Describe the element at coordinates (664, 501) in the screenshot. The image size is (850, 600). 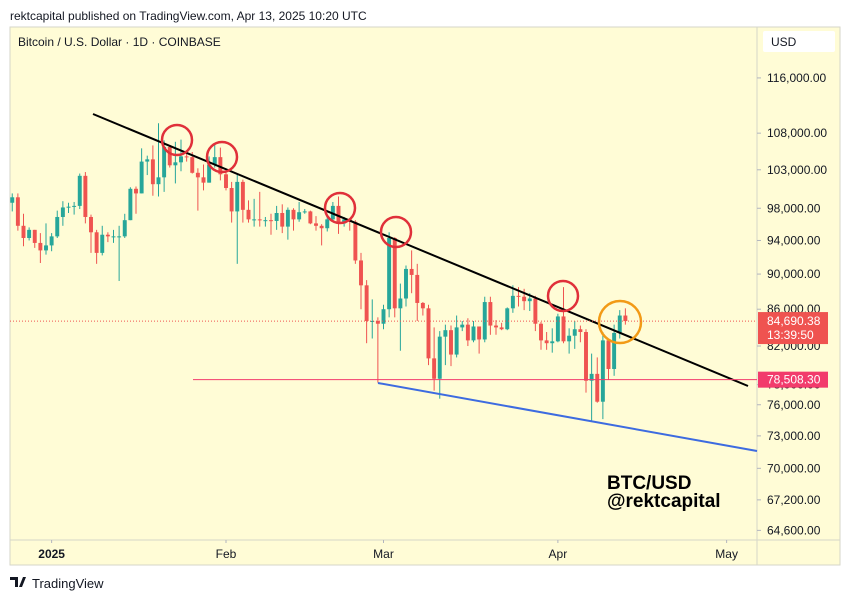
I see `watermark: @rektcapital` at that location.